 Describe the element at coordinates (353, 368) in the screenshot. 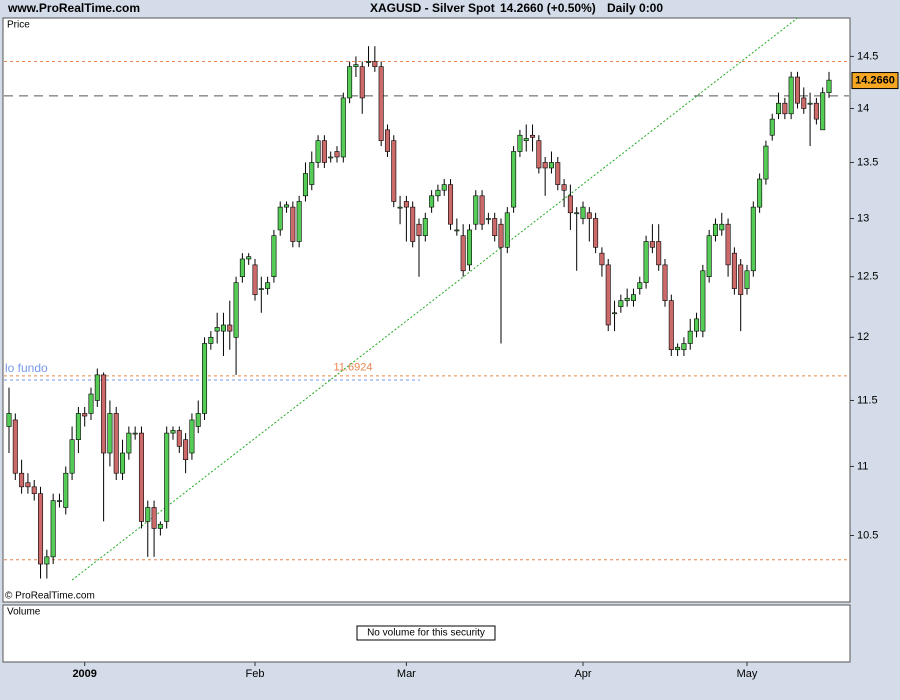

I see `level-label: 11.6924` at that location.